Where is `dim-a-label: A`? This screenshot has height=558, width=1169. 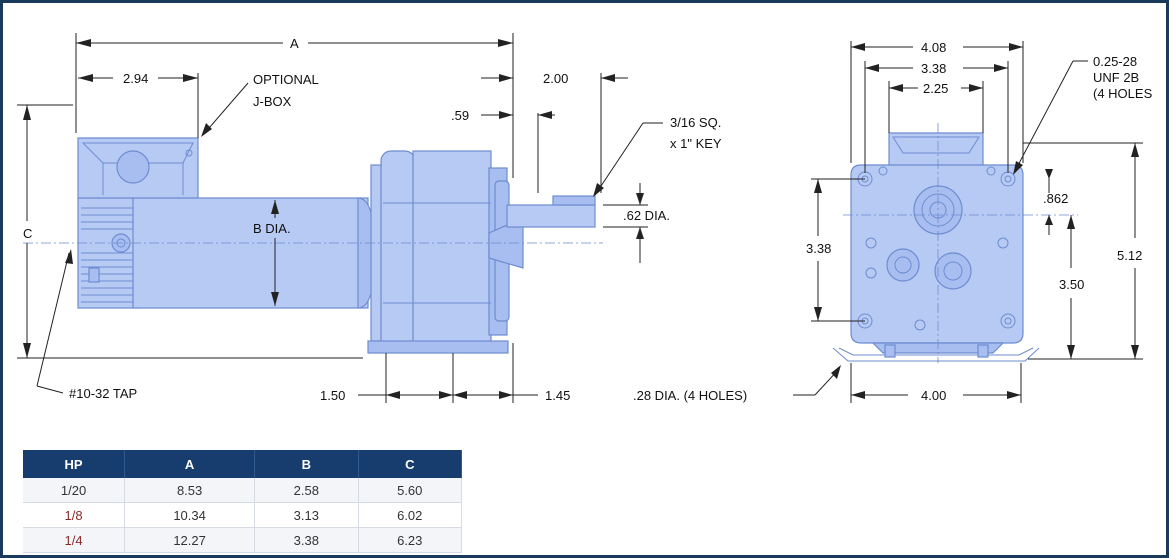 dim-a-label: A is located at coordinates (294, 43).